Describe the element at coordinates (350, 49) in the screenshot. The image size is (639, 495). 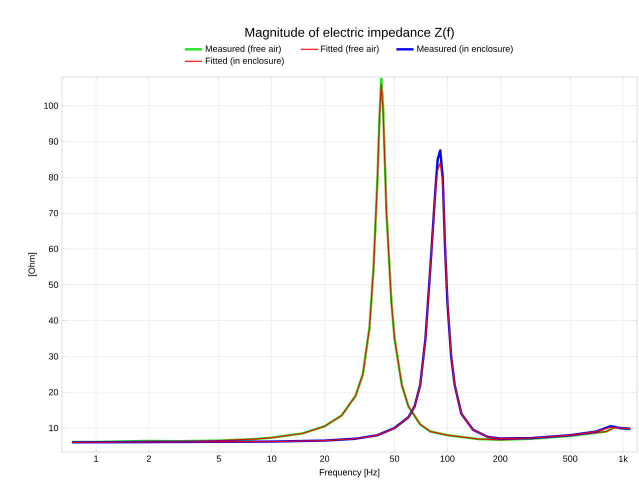
I see `legend-label: Fitted (free air)` at that location.